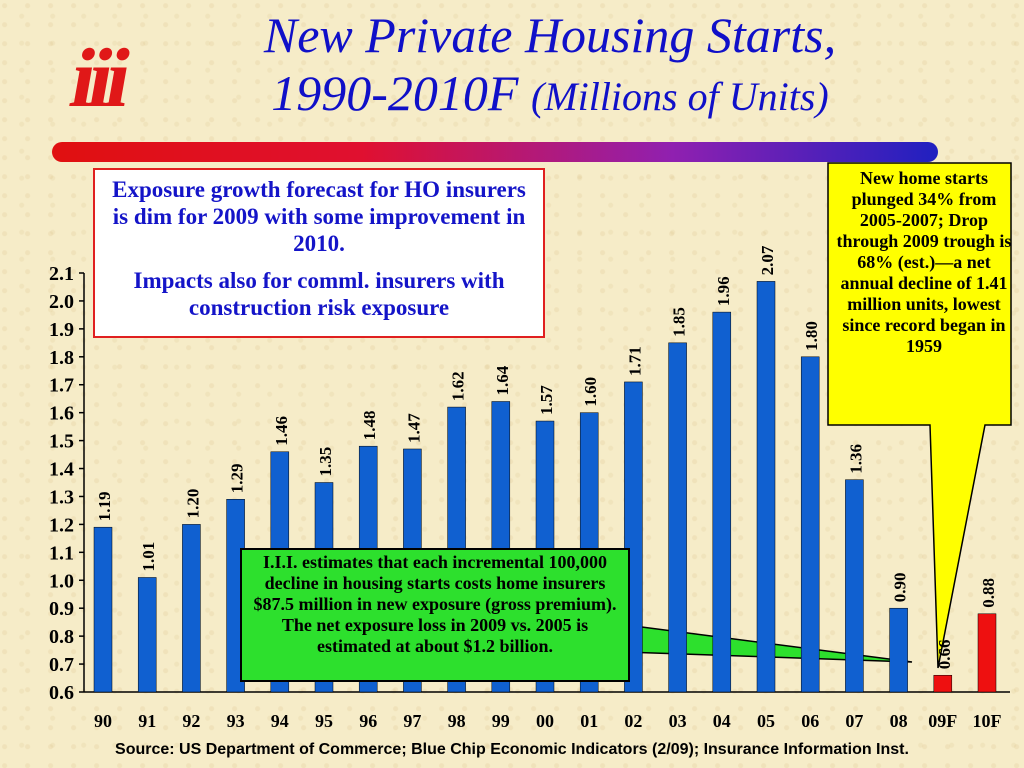  Describe the element at coordinates (61, 665) in the screenshot. I see `y-tick-label: 0.7` at that location.